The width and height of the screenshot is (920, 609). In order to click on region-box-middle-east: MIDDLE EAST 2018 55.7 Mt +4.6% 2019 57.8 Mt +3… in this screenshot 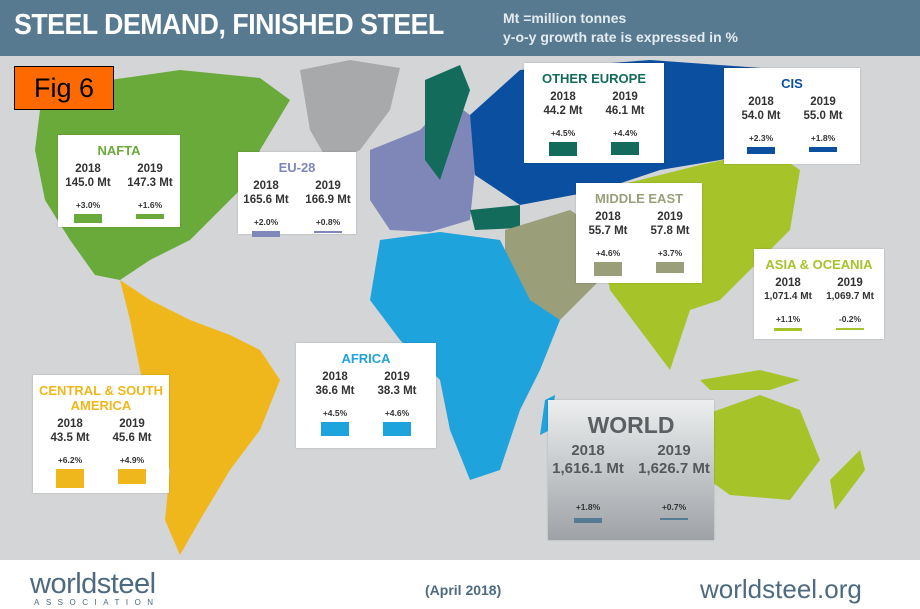, I will do `click(639, 233)`.